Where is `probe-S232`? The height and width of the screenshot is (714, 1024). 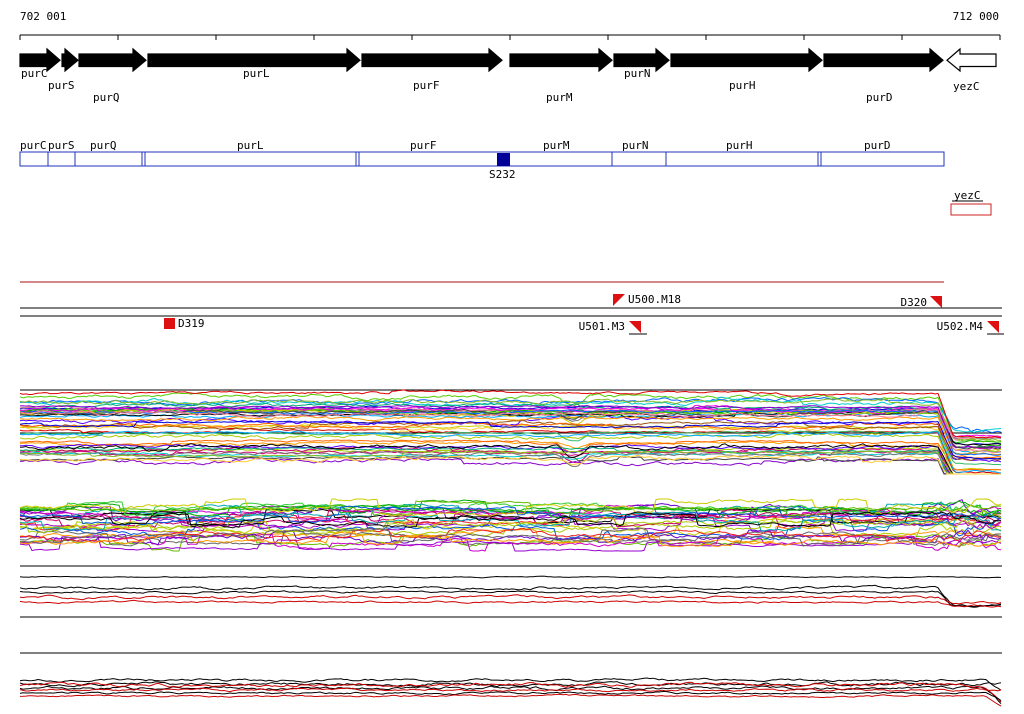
probe-S232 is located at coordinates (503, 159).